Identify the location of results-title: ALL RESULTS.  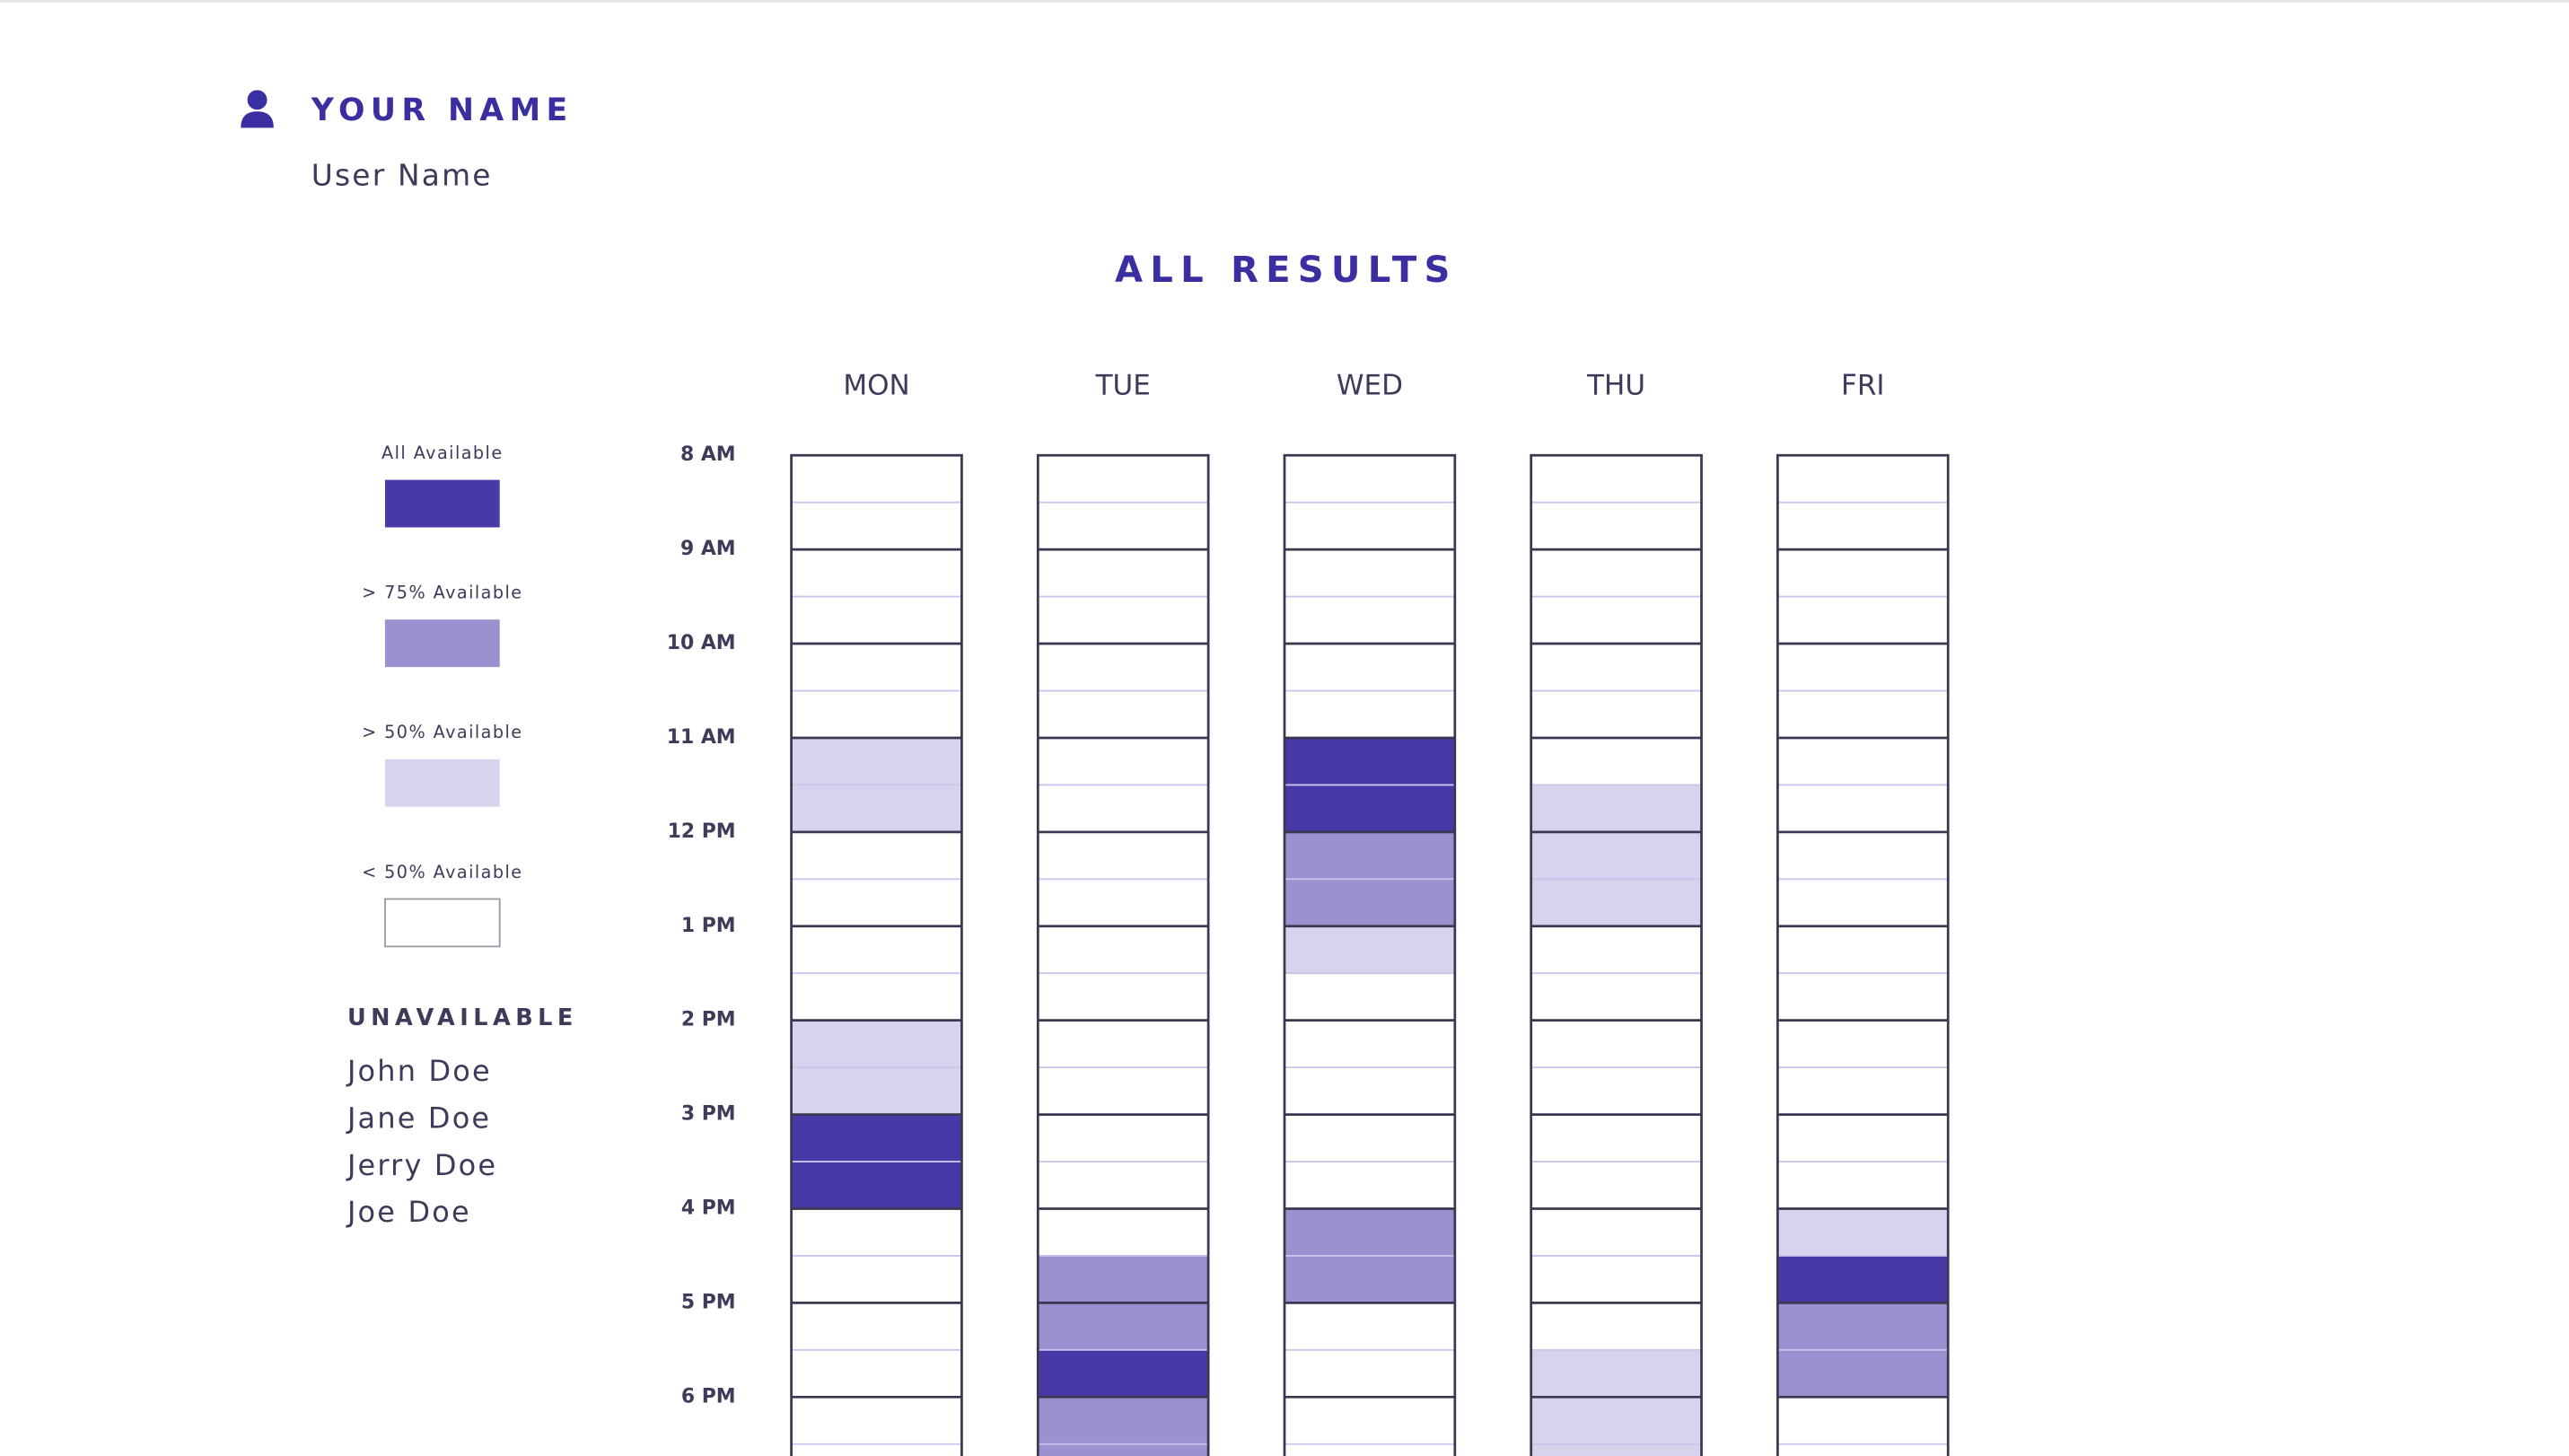
(1286, 270).